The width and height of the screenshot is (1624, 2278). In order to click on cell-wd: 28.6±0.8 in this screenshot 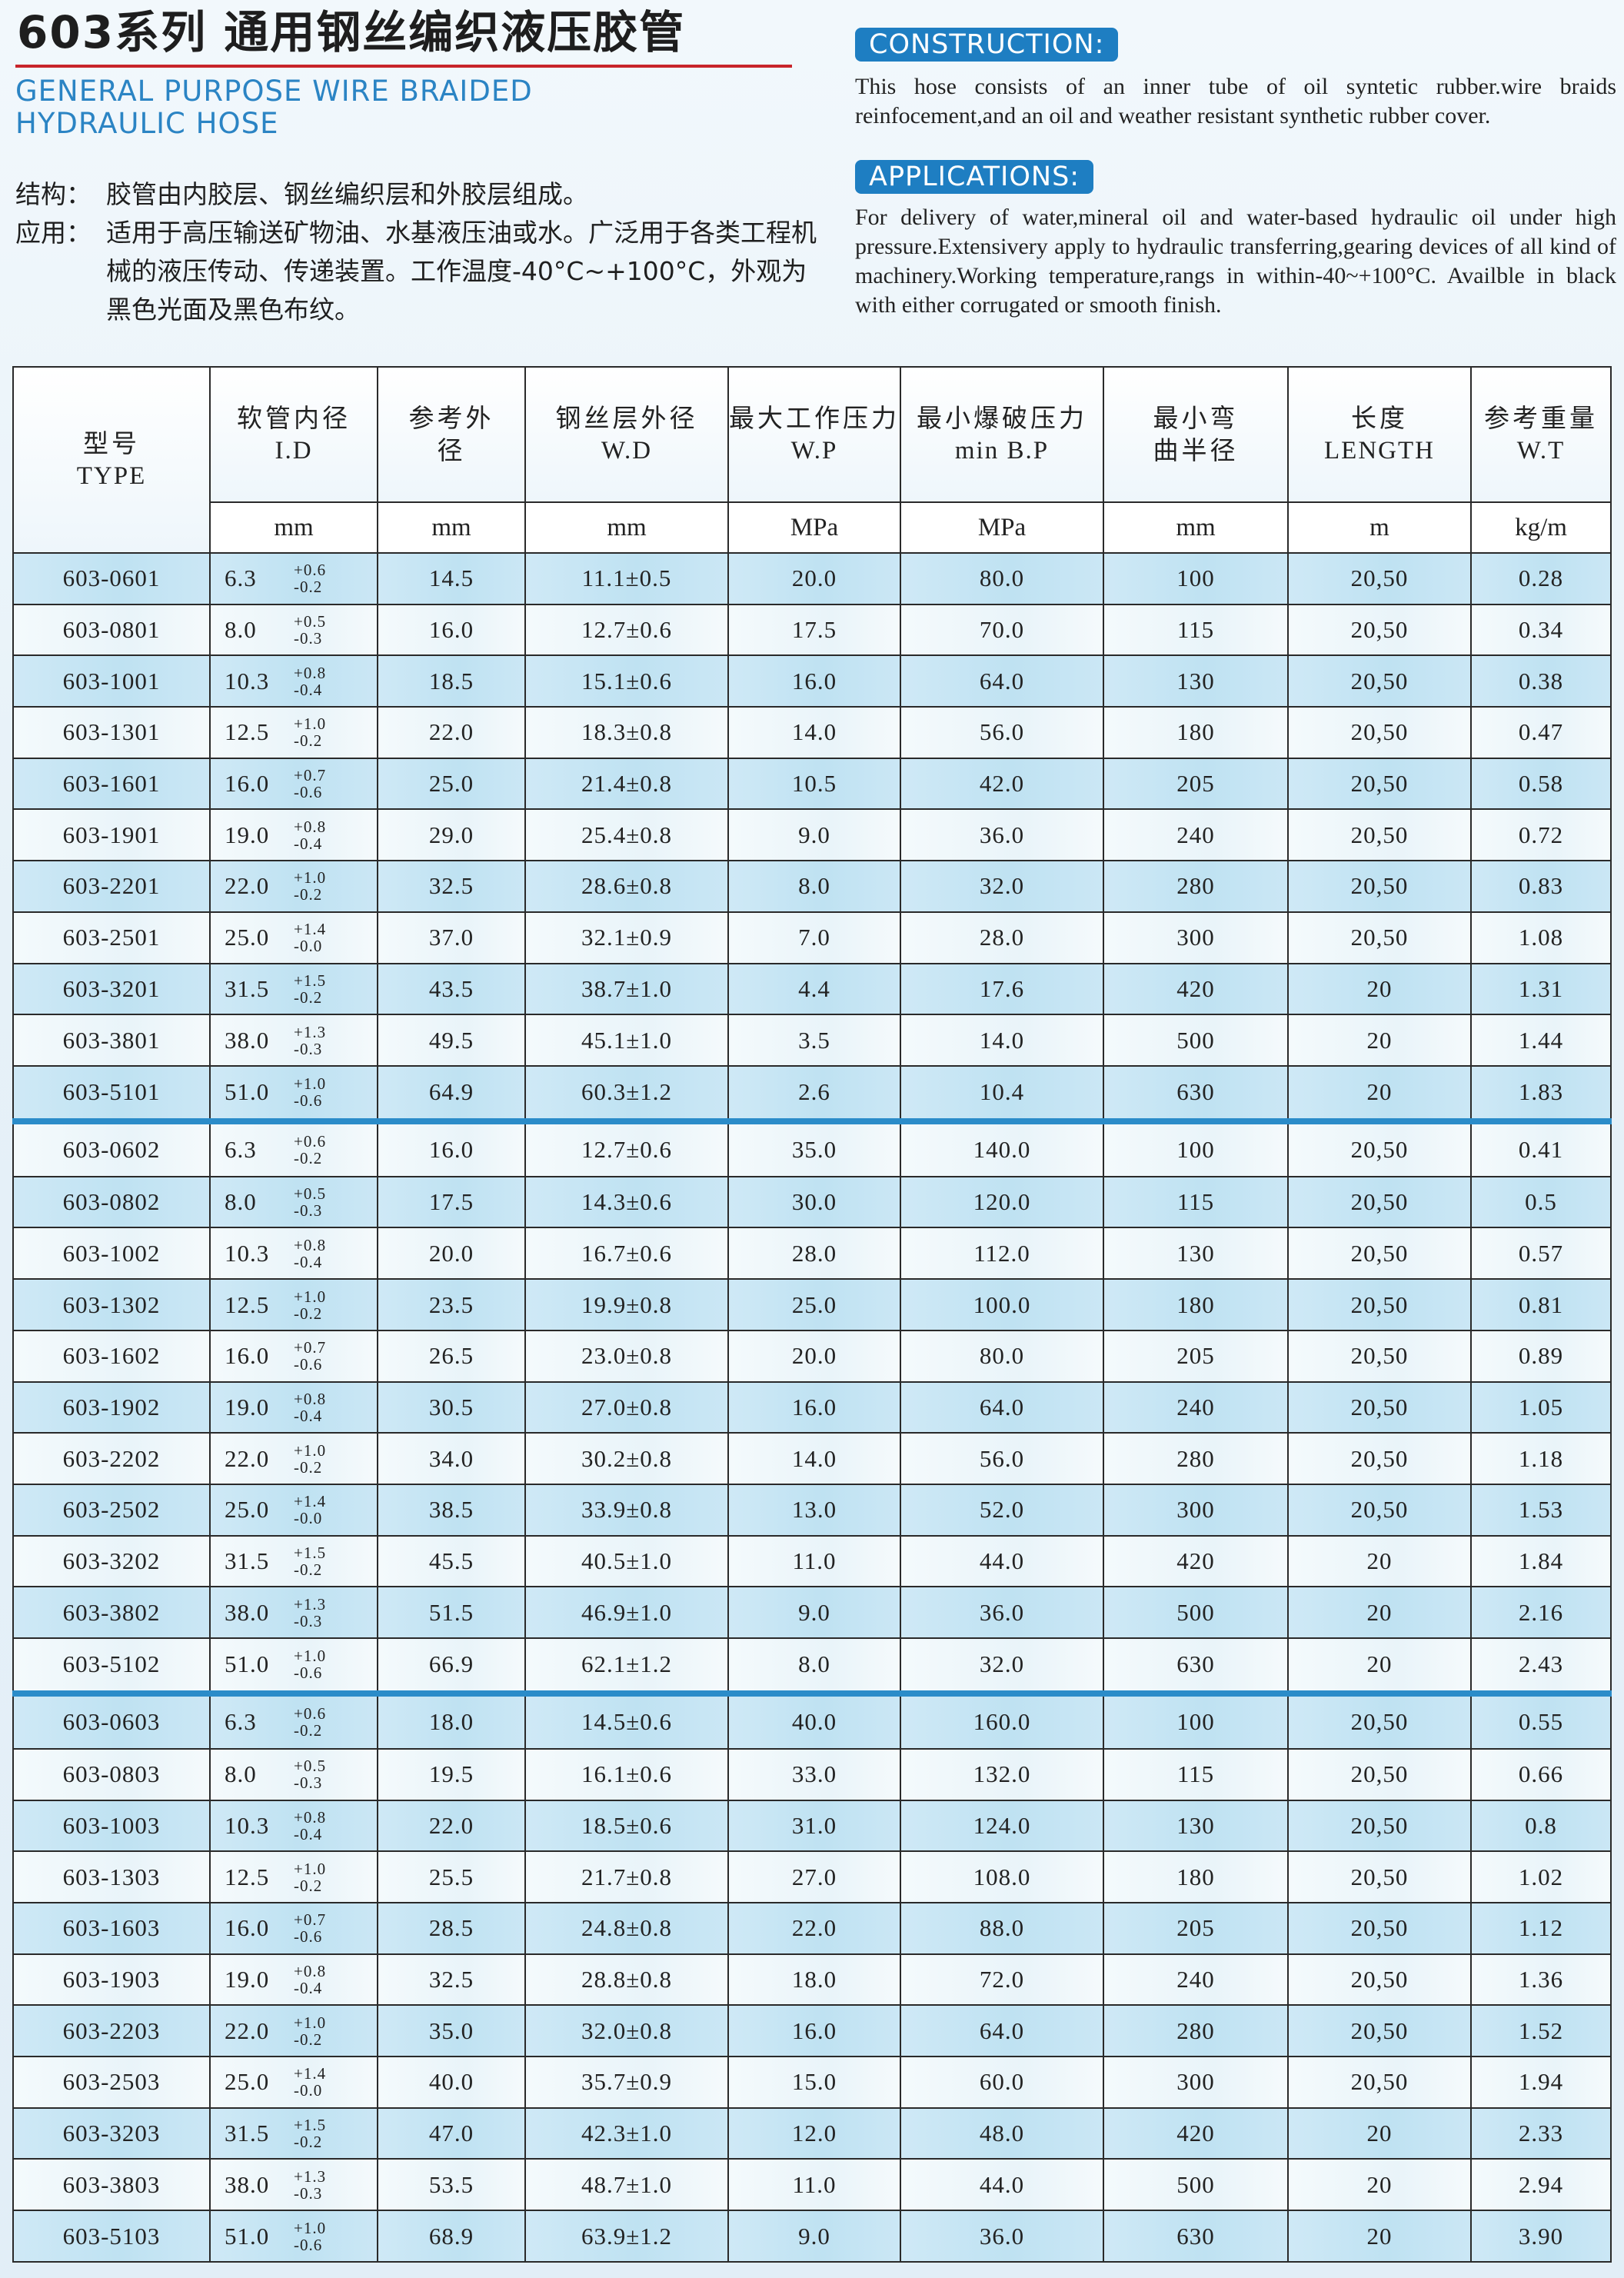, I will do `click(626, 887)`.